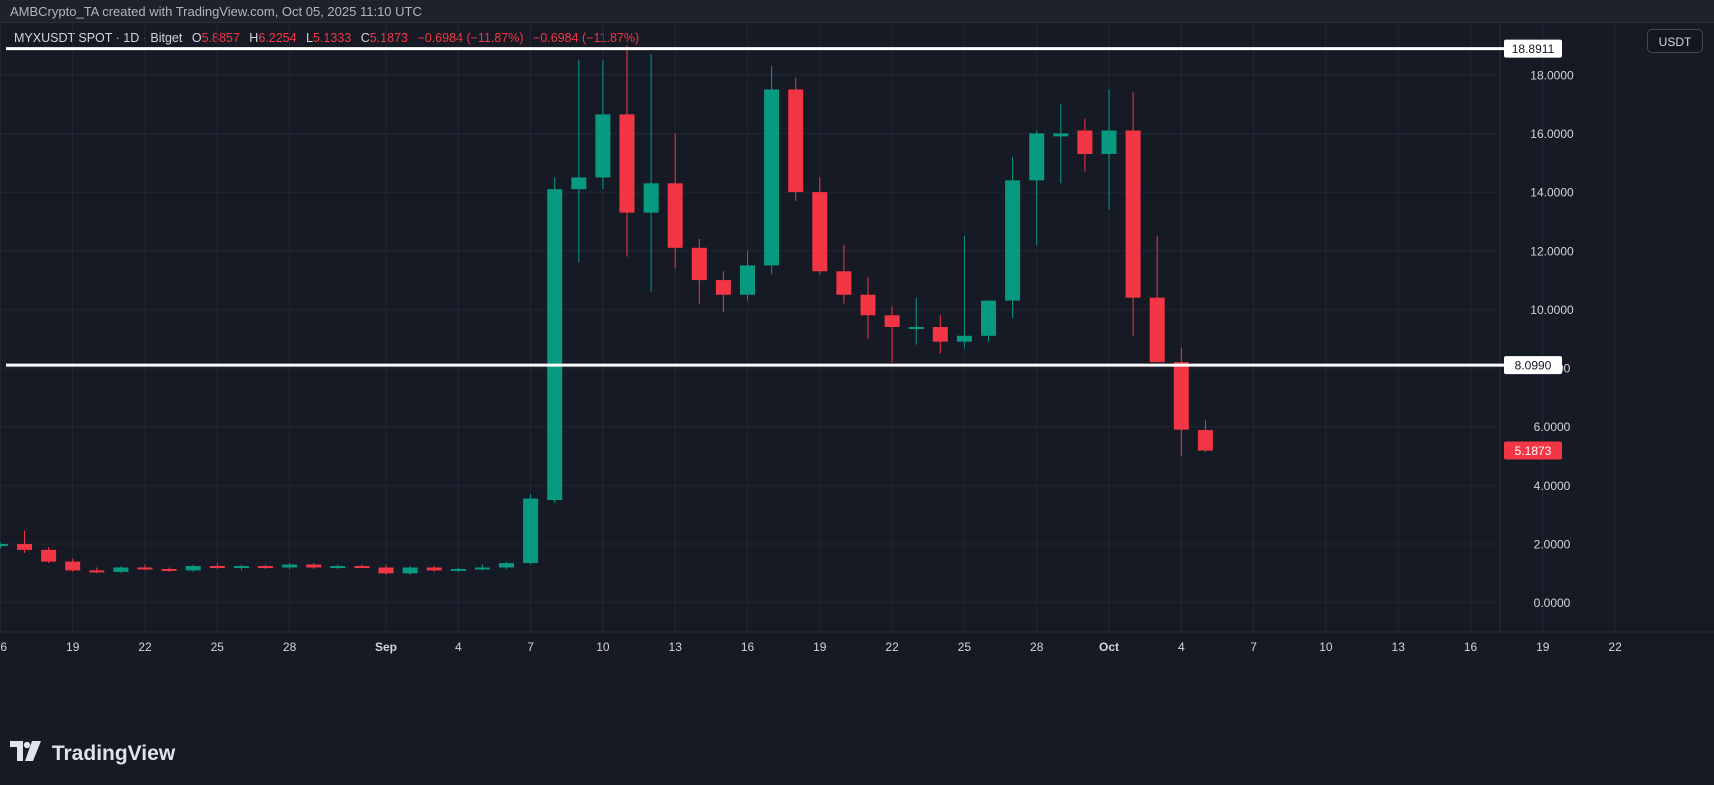  What do you see at coordinates (277, 38) in the screenshot?
I see `high-value: 6.2254` at bounding box center [277, 38].